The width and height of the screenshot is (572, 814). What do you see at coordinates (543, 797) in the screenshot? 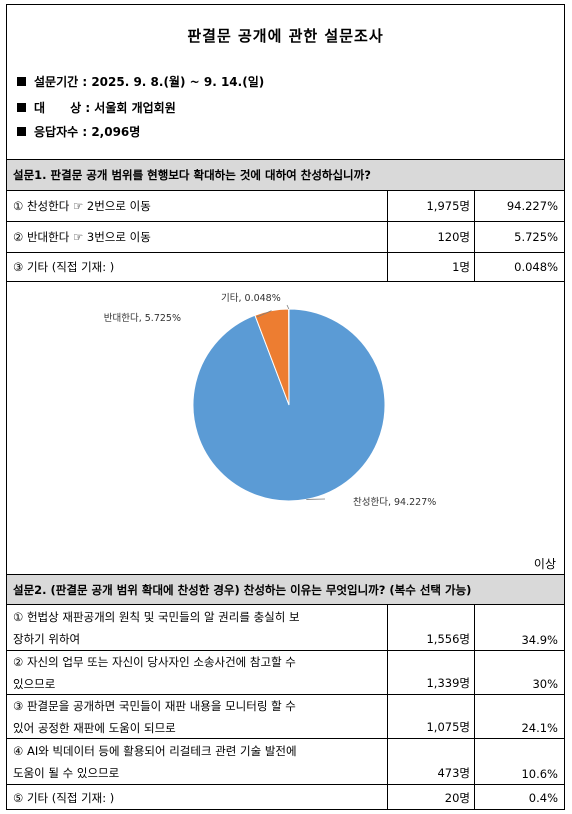
I see `q2-row-percent: 0.4%` at bounding box center [543, 797].